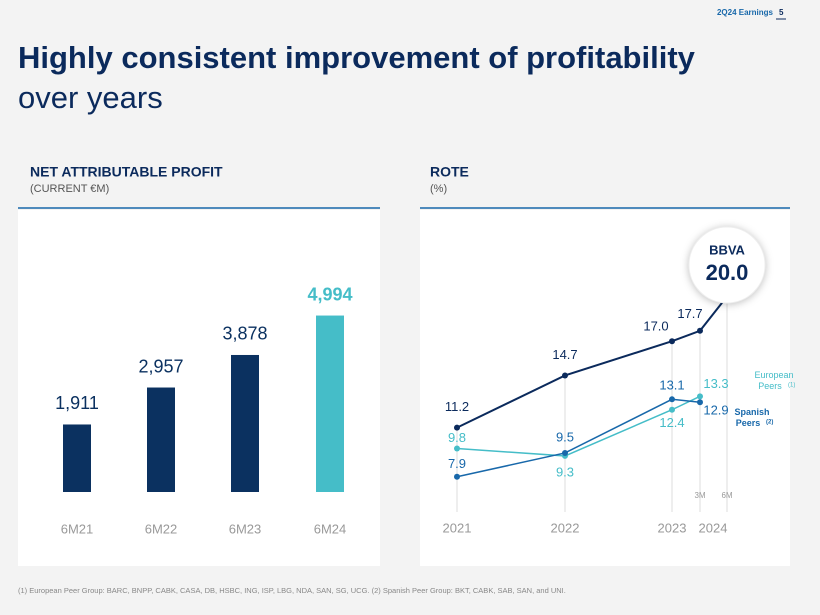 The image size is (820, 615). What do you see at coordinates (671, 385) in the screenshot?
I see `value-label: 13.1` at bounding box center [671, 385].